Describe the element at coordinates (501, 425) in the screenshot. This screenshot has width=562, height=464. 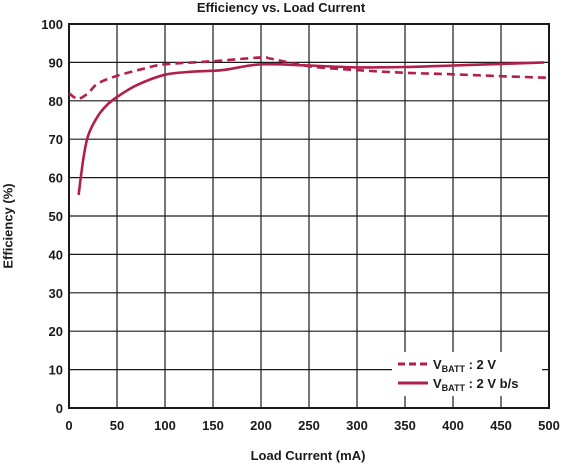
I see `x-tick-label: 450` at that location.